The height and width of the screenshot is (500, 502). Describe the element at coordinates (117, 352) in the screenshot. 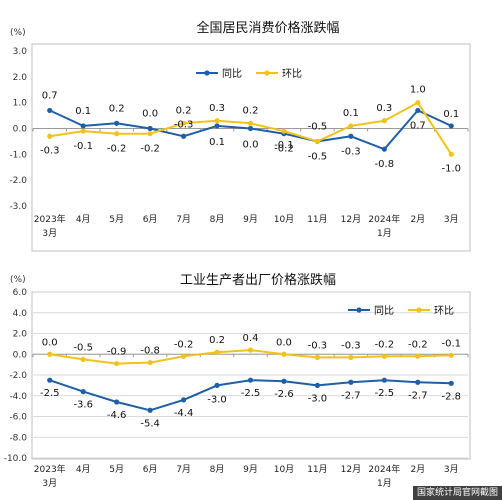

I see `data-label-mom: -0.9` at that location.